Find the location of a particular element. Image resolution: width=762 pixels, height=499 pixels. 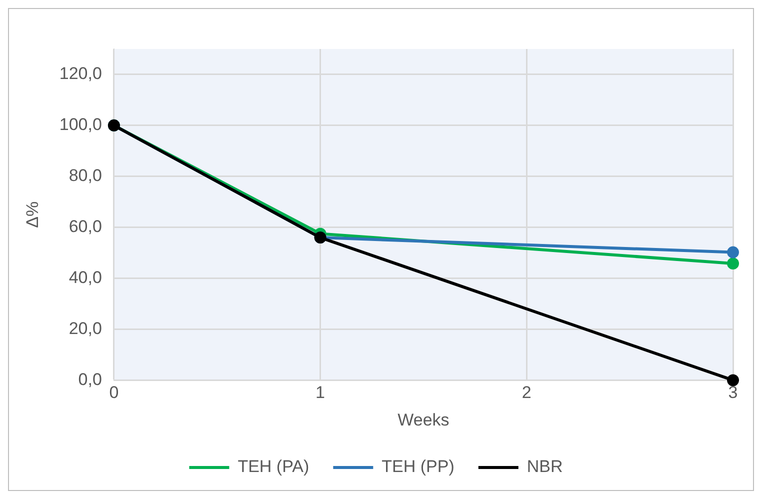

x-tick-label: 3 is located at coordinates (733, 392).